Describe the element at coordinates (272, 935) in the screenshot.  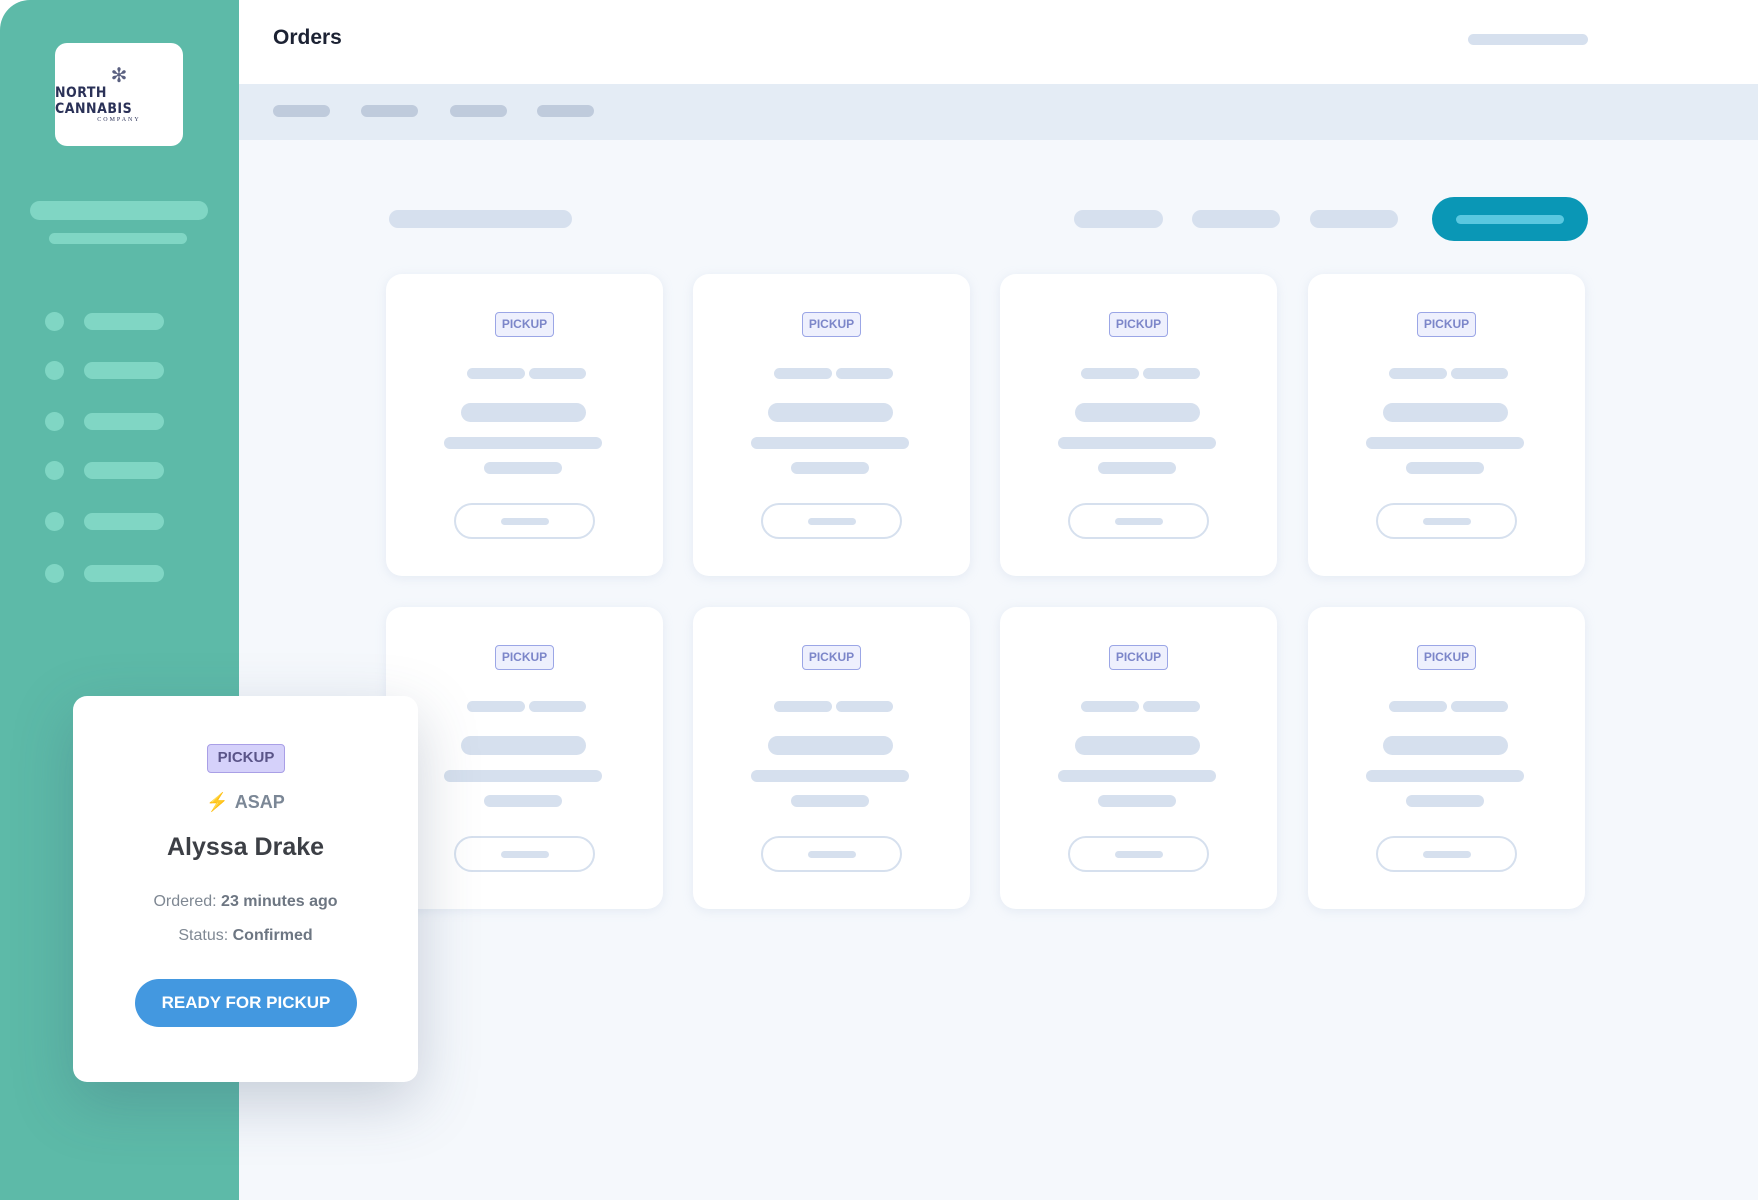
I see `status-value: Confirmed` at that location.